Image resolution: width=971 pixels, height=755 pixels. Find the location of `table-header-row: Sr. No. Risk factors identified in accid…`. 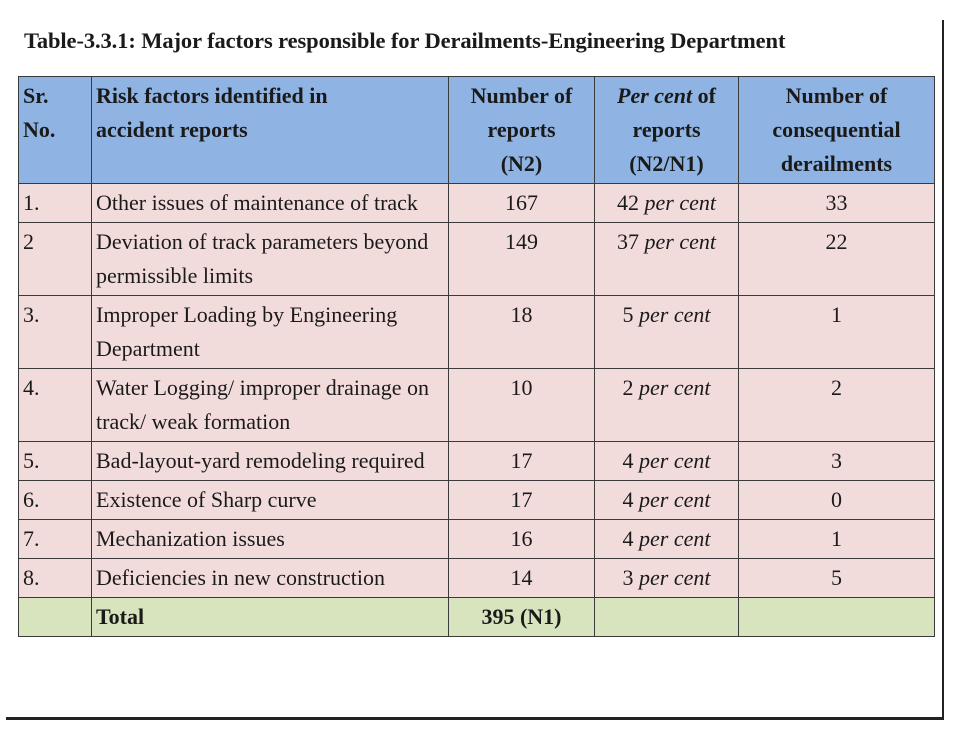

table-header-row: Sr. No. Risk factors identified in accid… is located at coordinates (476, 130).